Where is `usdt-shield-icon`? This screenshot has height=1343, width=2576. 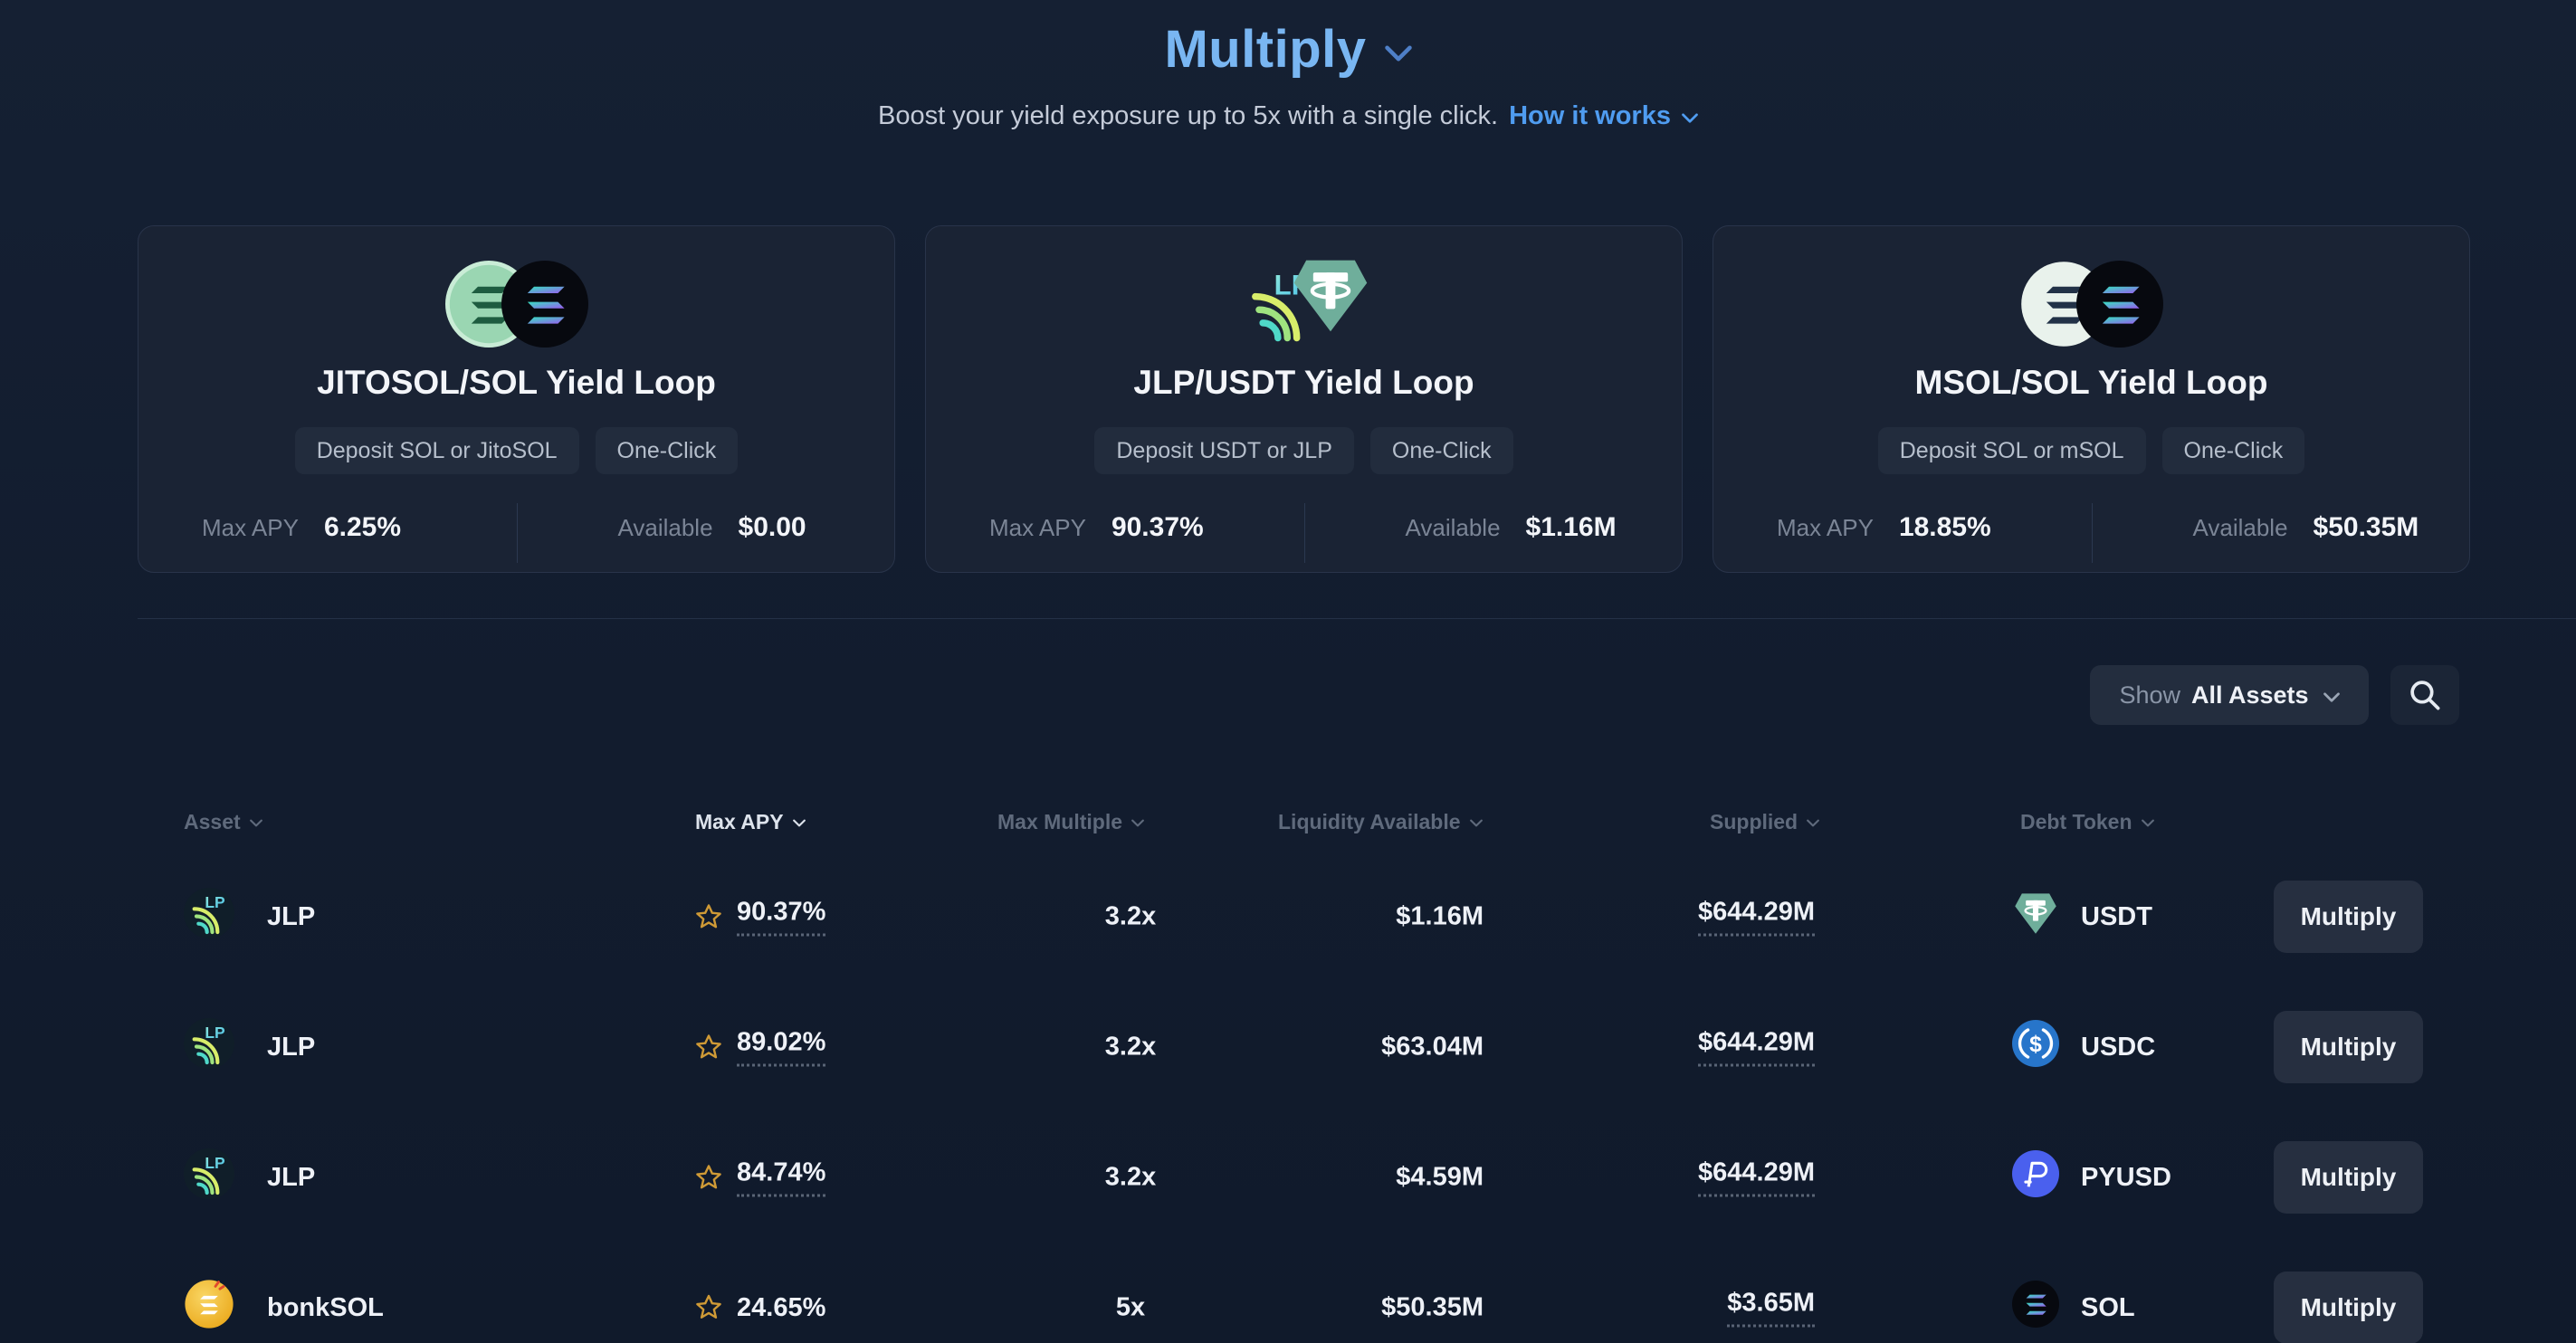
usdt-shield-icon is located at coordinates (1330, 297).